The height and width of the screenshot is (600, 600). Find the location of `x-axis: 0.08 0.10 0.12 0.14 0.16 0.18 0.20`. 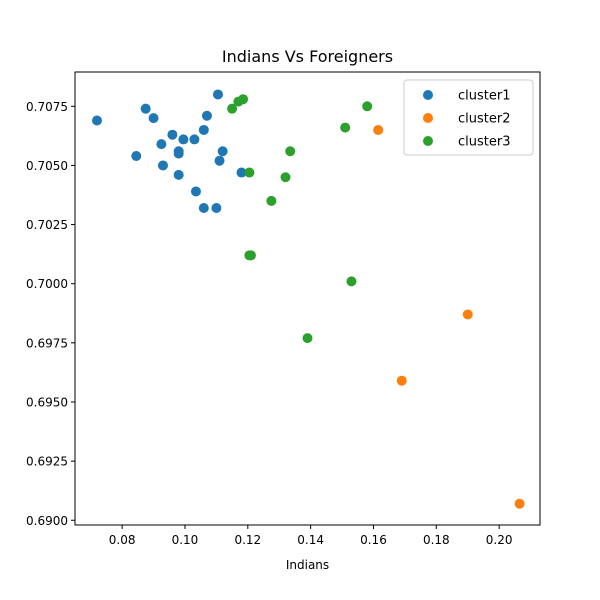

x-axis: 0.08 0.10 0.12 0.14 0.16 0.18 0.20 is located at coordinates (311, 536).